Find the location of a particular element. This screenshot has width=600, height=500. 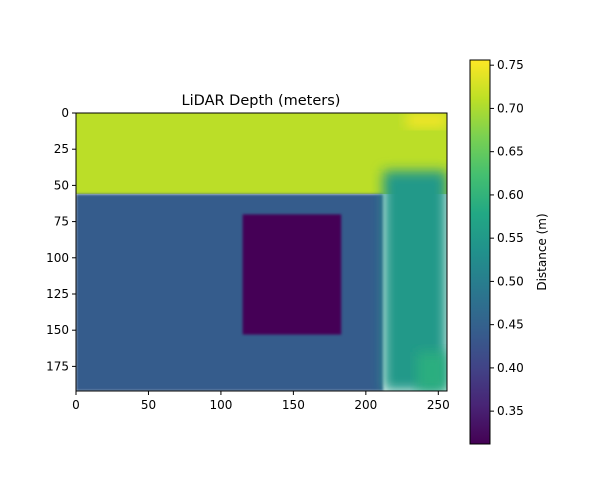

x-tick-label: 100 is located at coordinates (220, 405).